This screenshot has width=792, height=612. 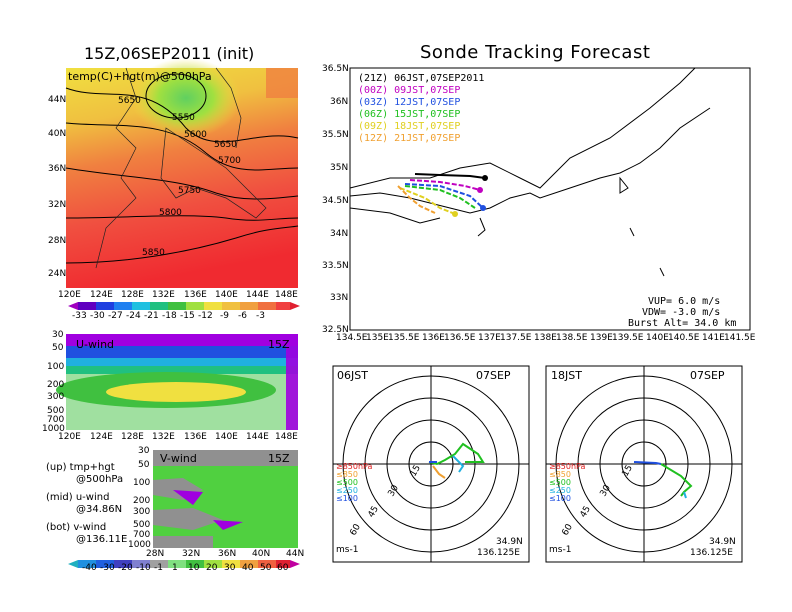 I want to click on vwind-colorbar-label: 60, so click(x=283, y=568).